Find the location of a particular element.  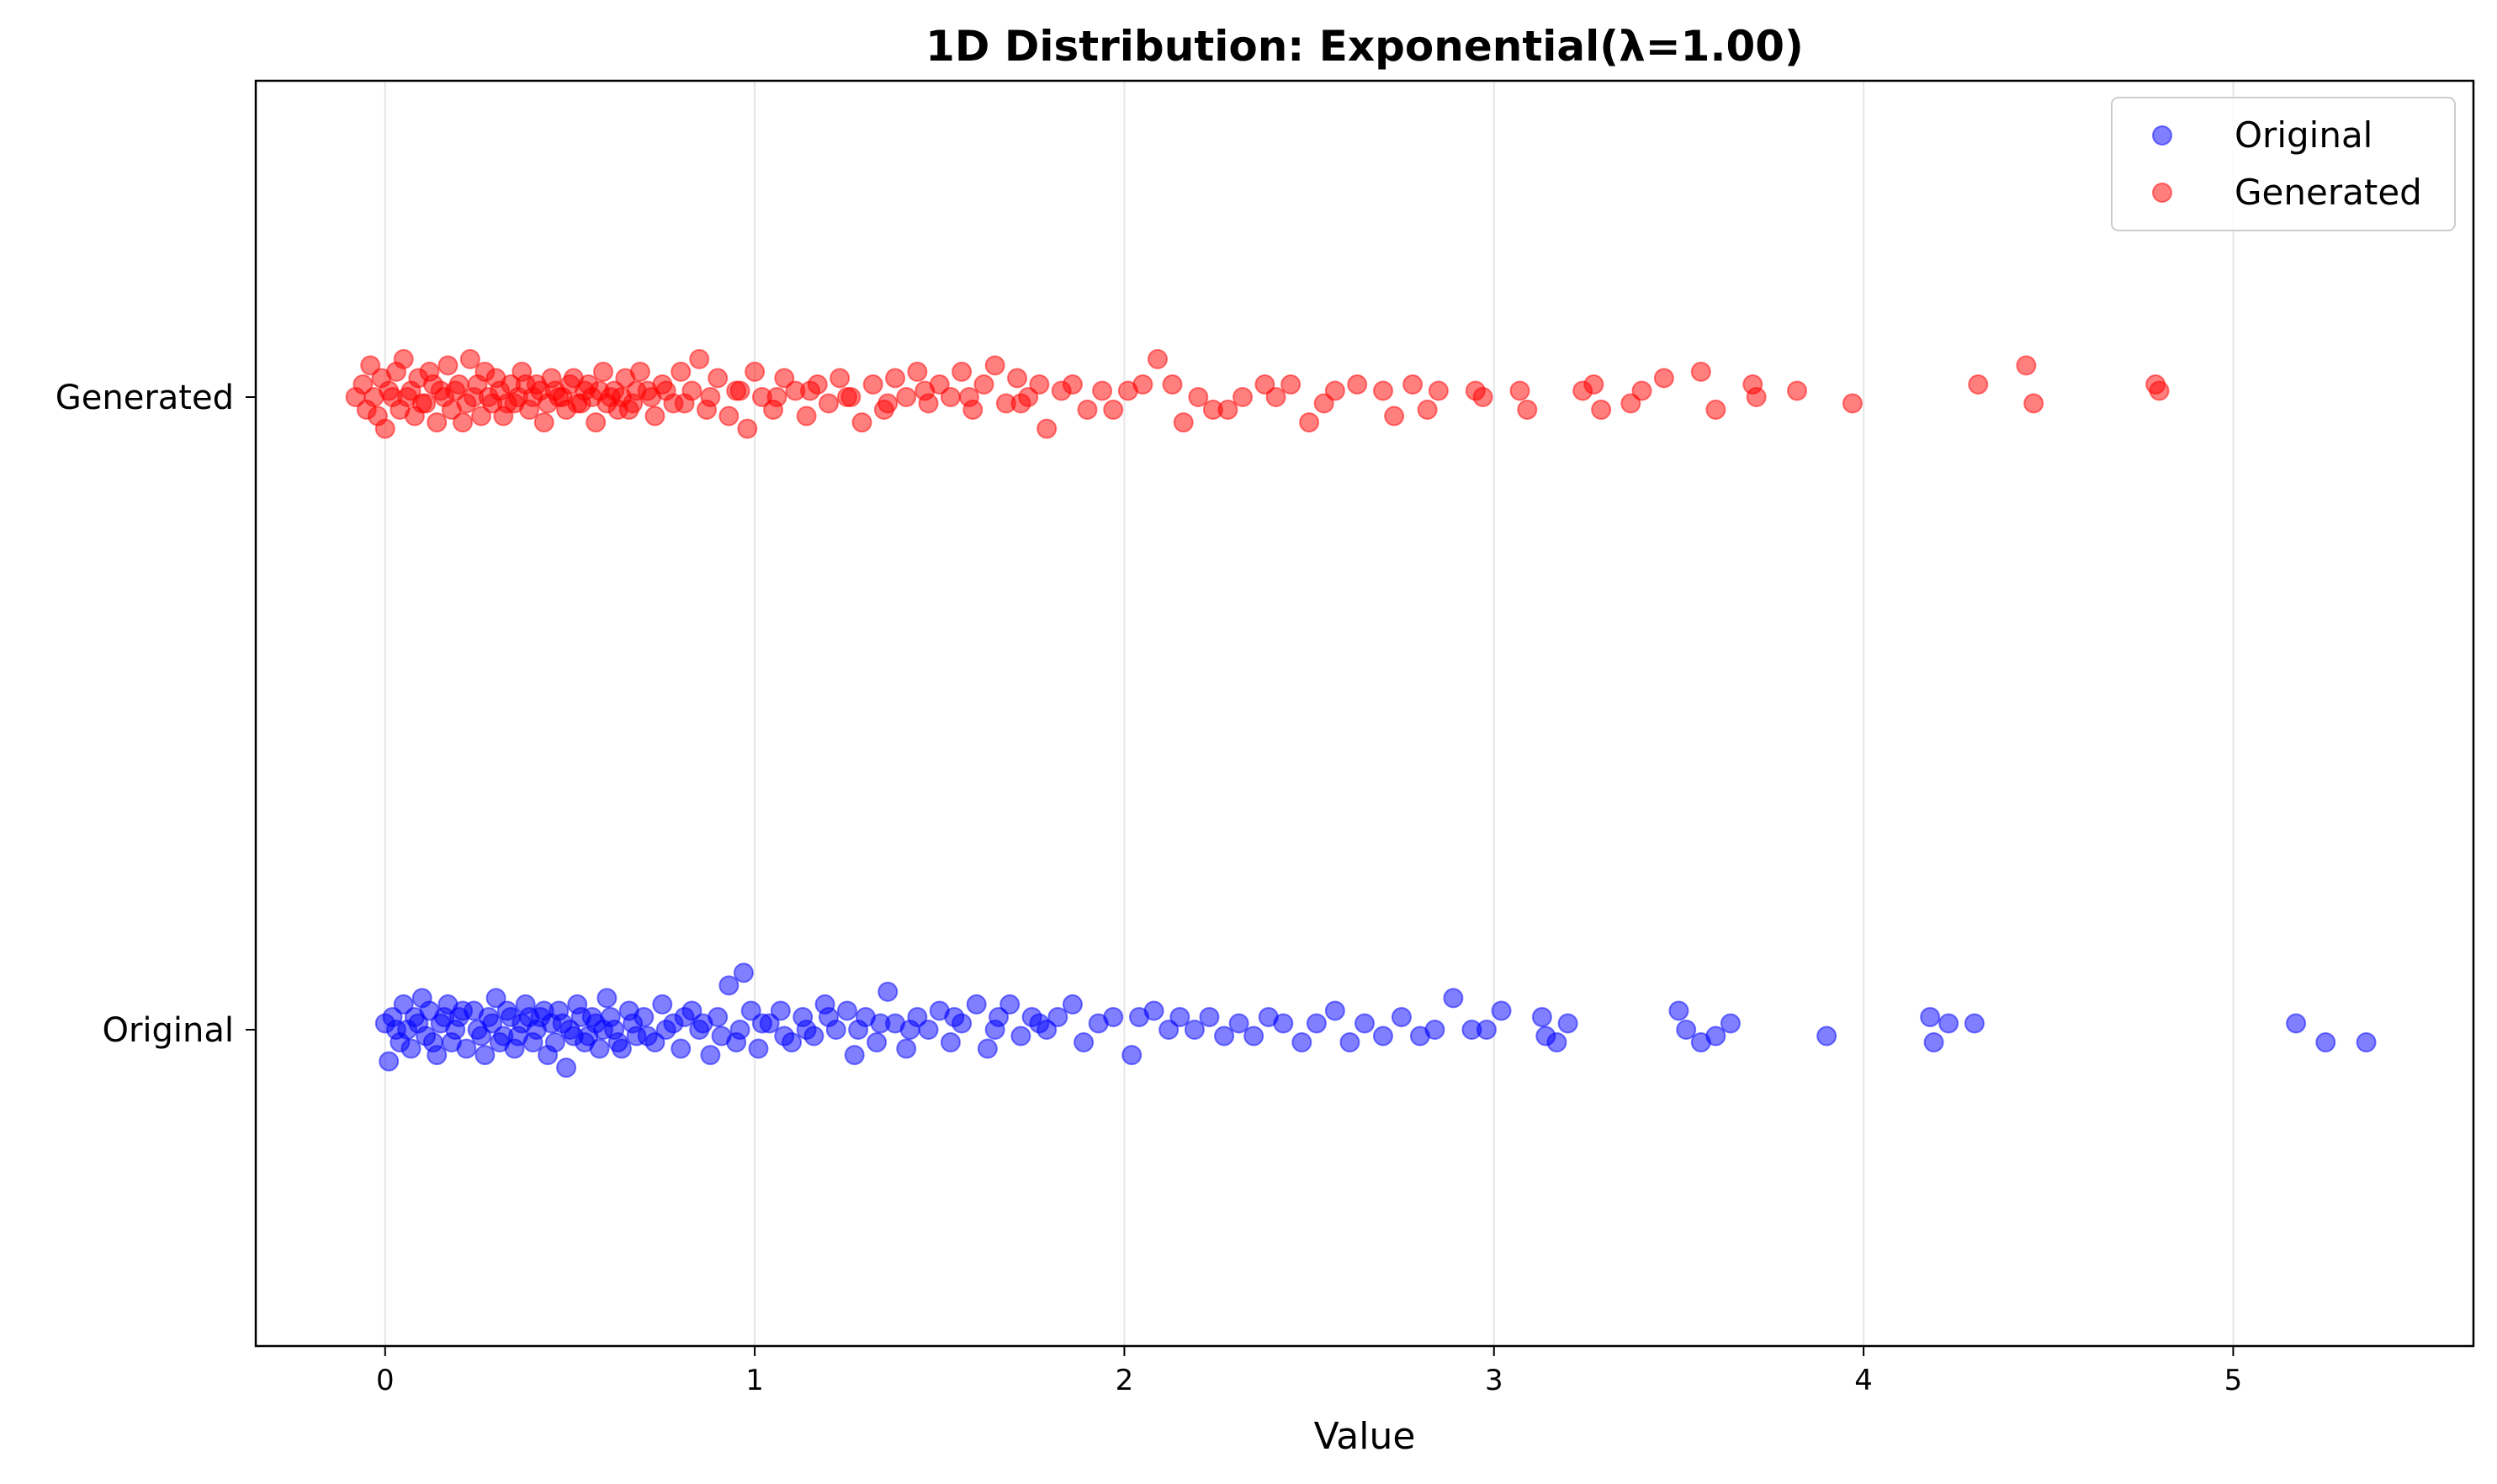

x-tick-label: 1 is located at coordinates (754, 1380).